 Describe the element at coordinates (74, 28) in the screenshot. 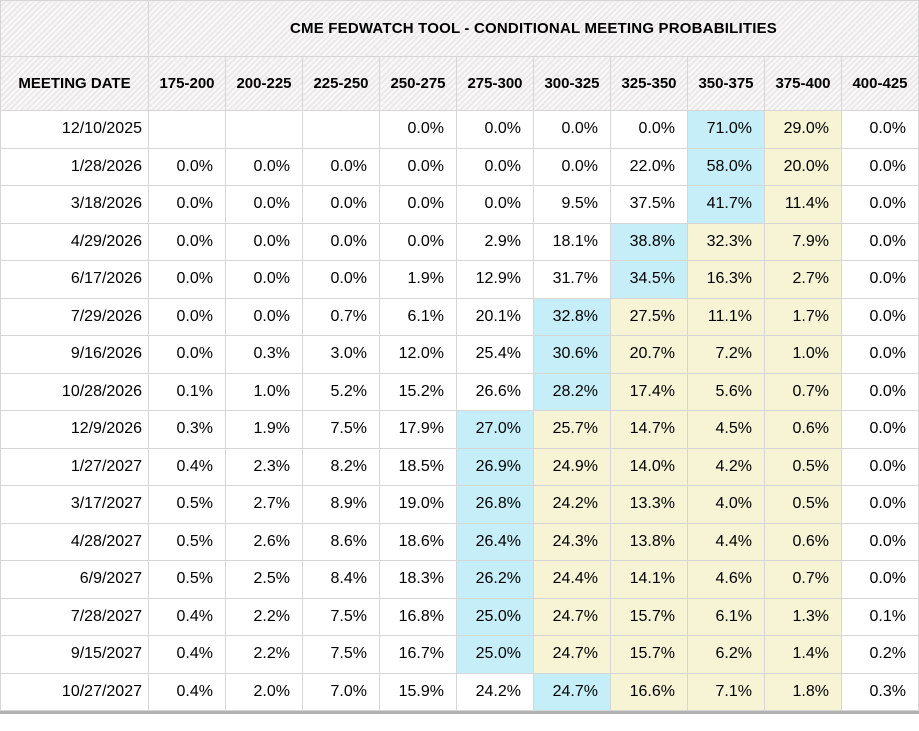

I see `corner-cell` at that location.